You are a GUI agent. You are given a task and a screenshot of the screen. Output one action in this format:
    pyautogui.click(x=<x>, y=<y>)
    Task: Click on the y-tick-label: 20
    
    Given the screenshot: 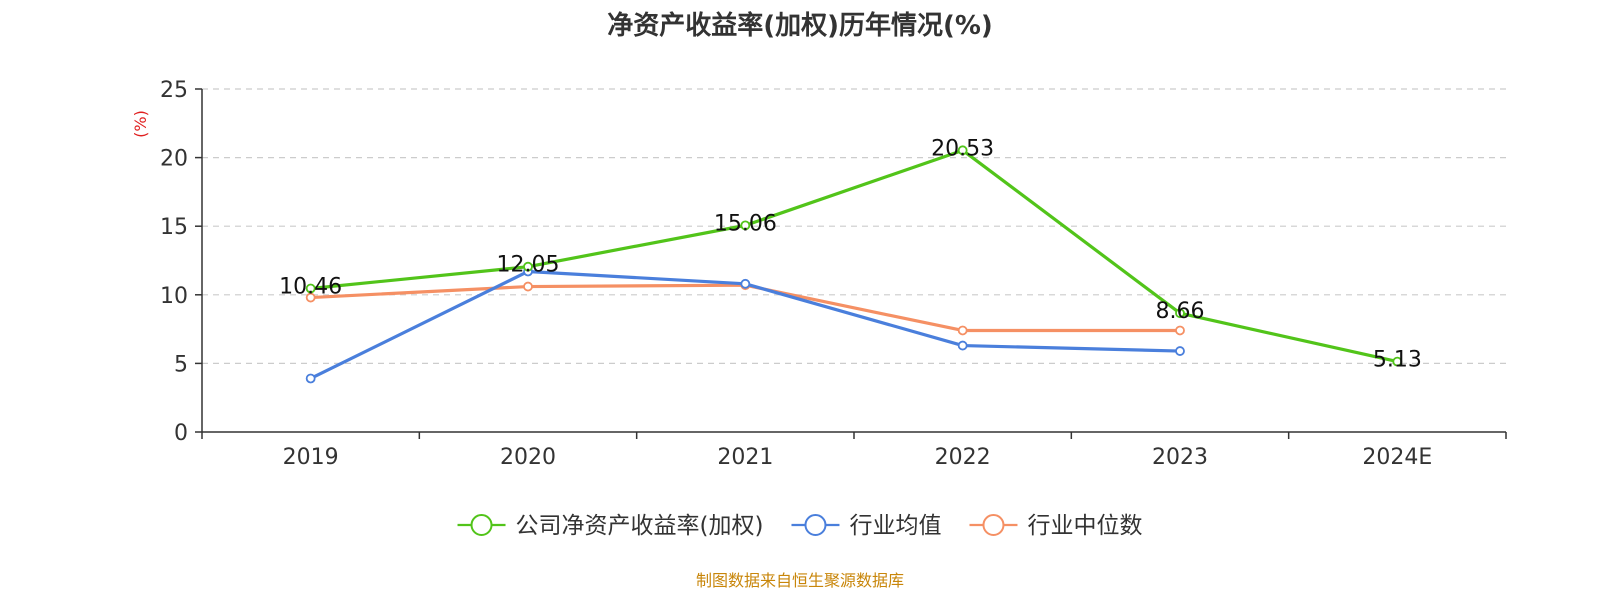 What is the action you would take?
    pyautogui.click(x=174, y=159)
    